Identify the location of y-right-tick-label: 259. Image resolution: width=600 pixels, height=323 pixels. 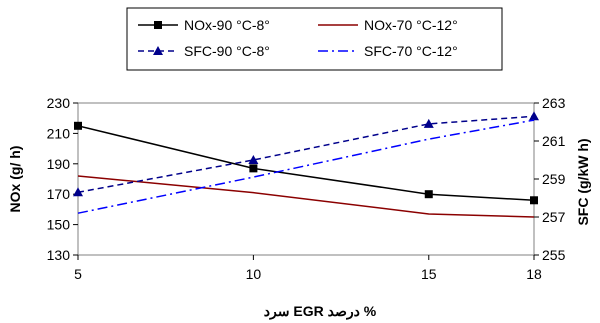
(554, 179).